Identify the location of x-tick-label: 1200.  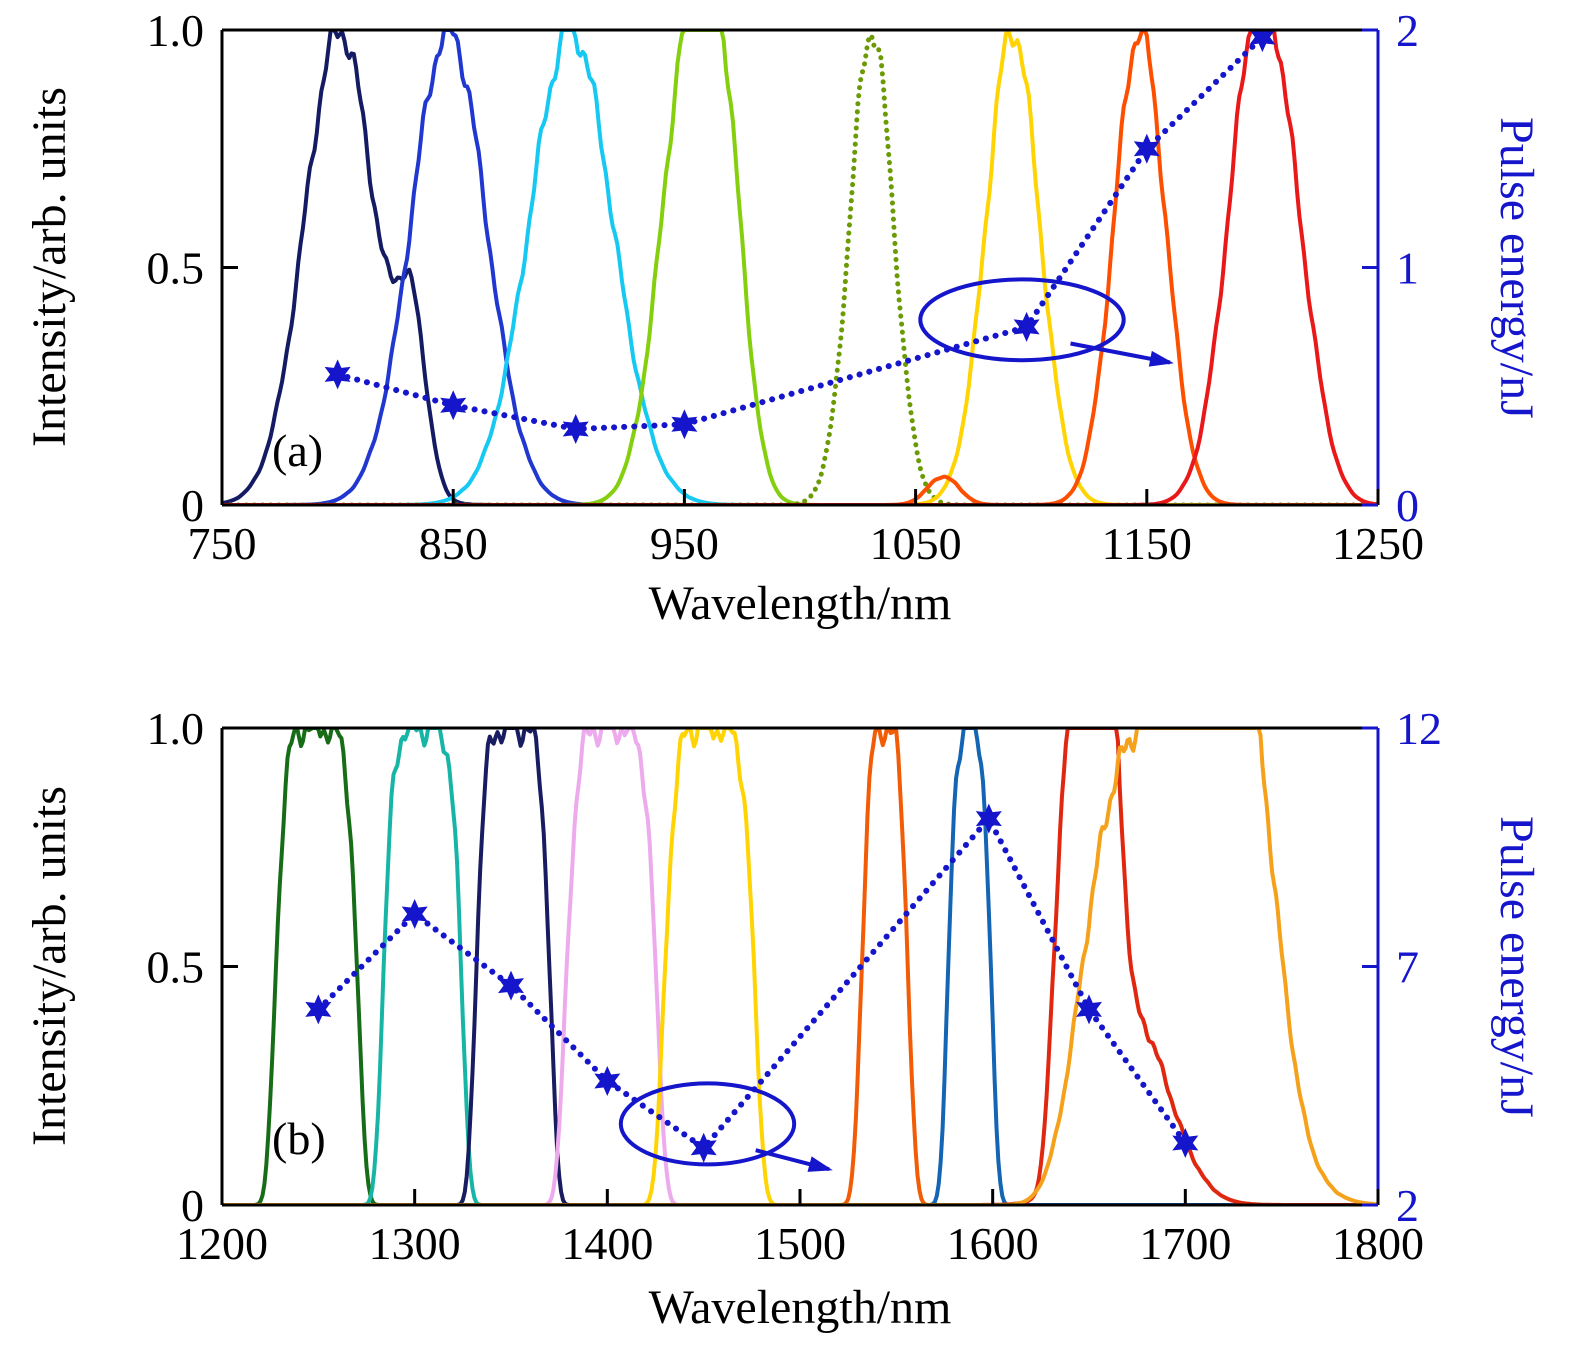
(222, 1243).